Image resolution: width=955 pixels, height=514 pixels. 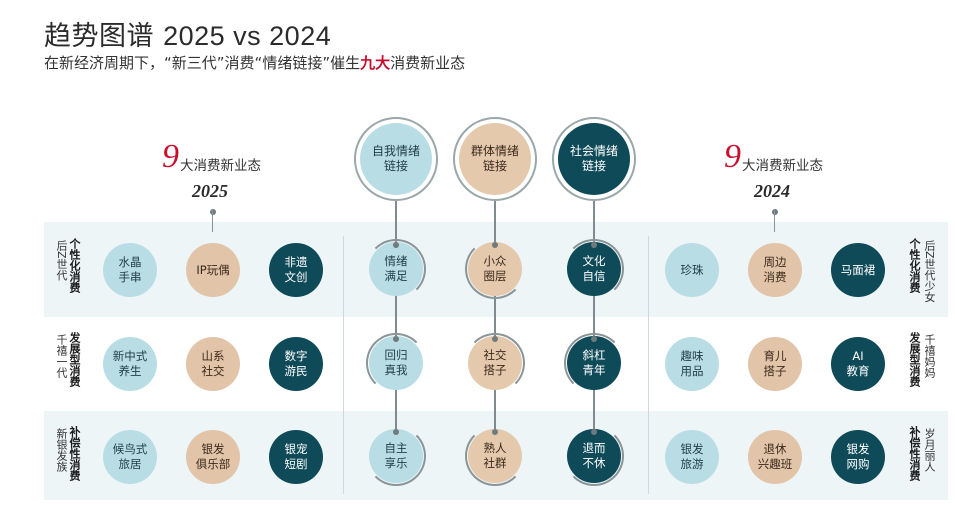 What do you see at coordinates (858, 270) in the screenshot?
I see `right-item-1-3: 马面裙` at bounding box center [858, 270].